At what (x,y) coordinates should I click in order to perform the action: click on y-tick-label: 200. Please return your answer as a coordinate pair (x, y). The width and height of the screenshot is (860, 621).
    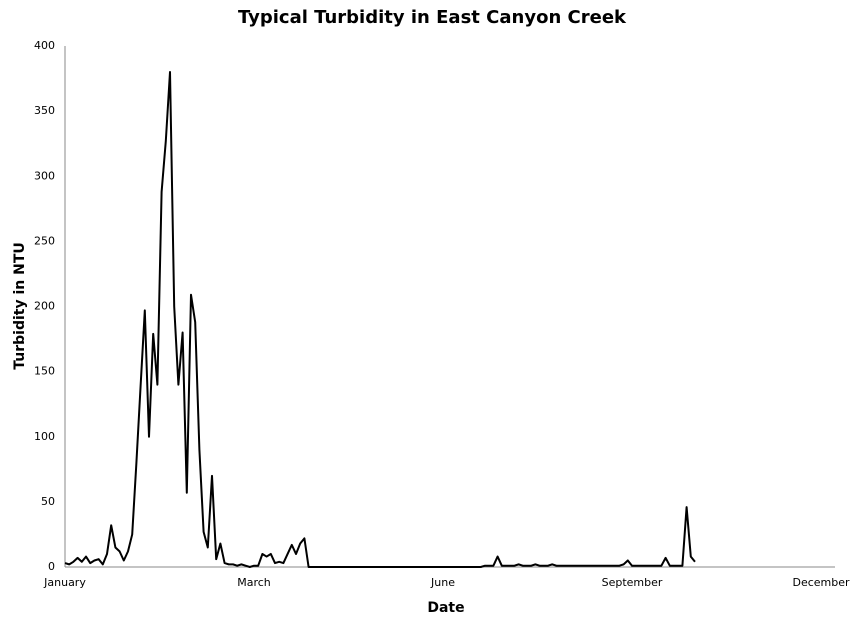
    Looking at the image, I should click on (44, 306).